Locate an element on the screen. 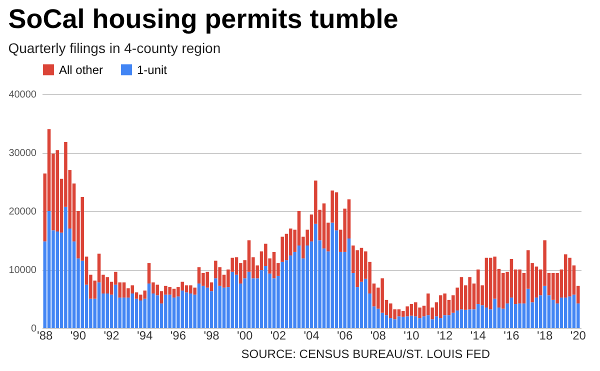 The width and height of the screenshot is (600, 371). x-tick-label: '90 is located at coordinates (78, 335).